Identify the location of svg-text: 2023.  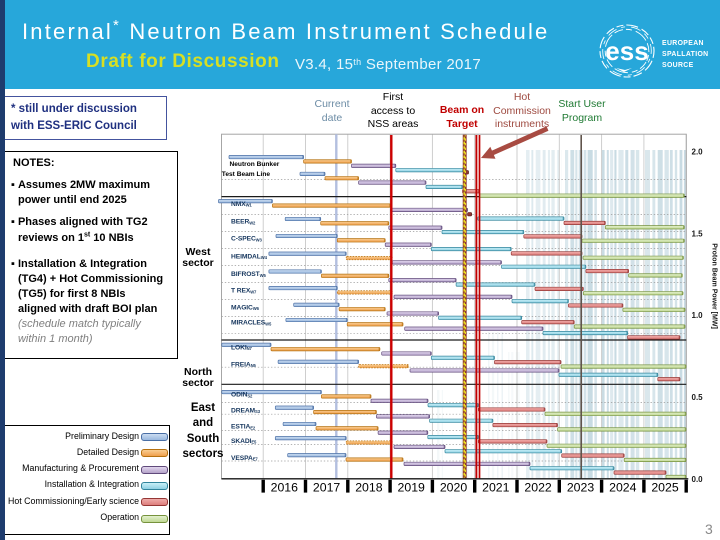
(581, 488).